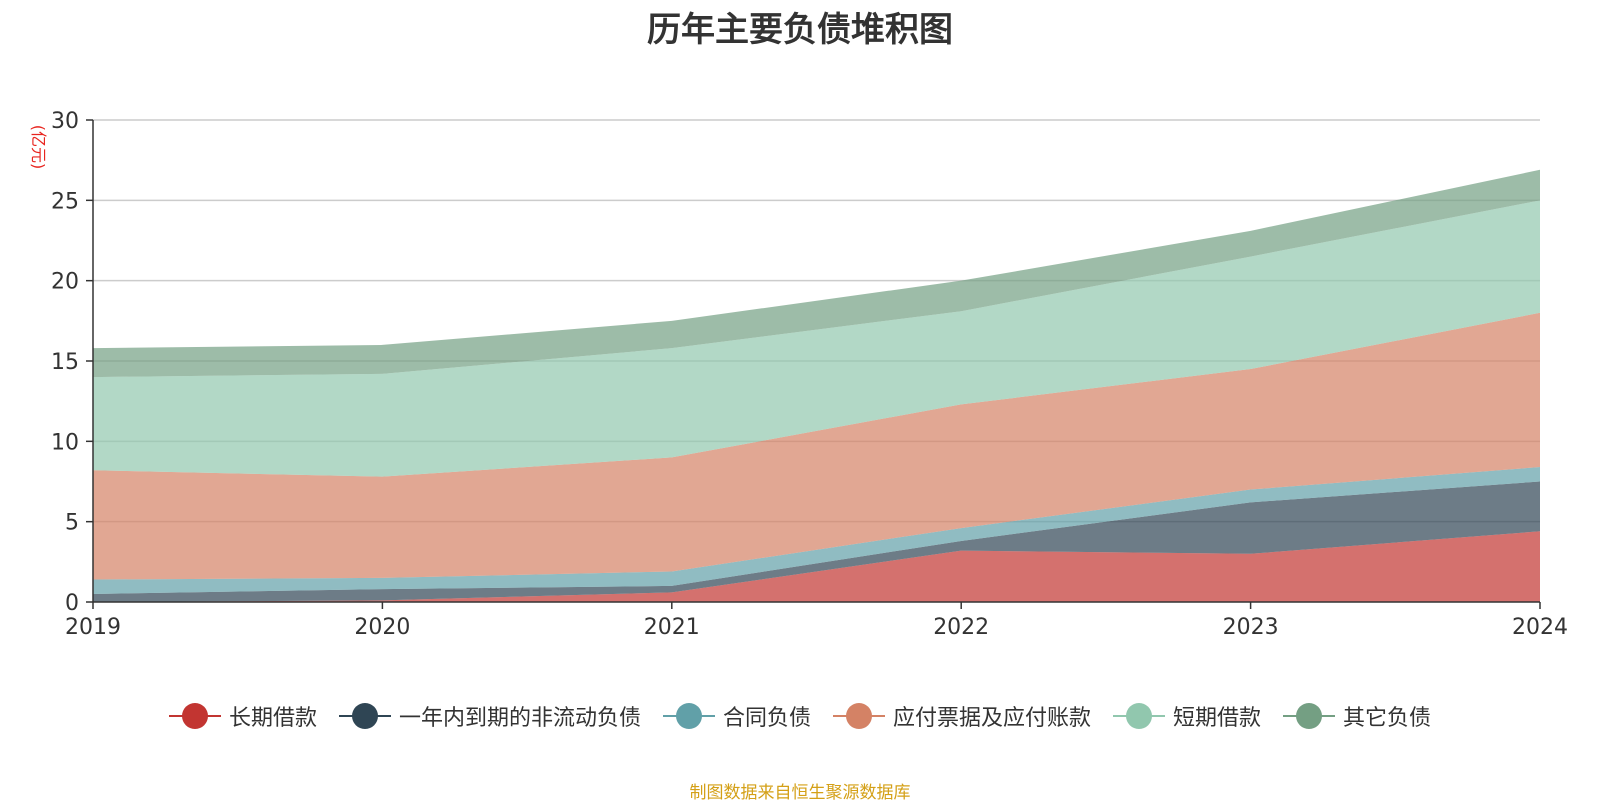  I want to click on y-tick-label: 25, so click(65, 201).